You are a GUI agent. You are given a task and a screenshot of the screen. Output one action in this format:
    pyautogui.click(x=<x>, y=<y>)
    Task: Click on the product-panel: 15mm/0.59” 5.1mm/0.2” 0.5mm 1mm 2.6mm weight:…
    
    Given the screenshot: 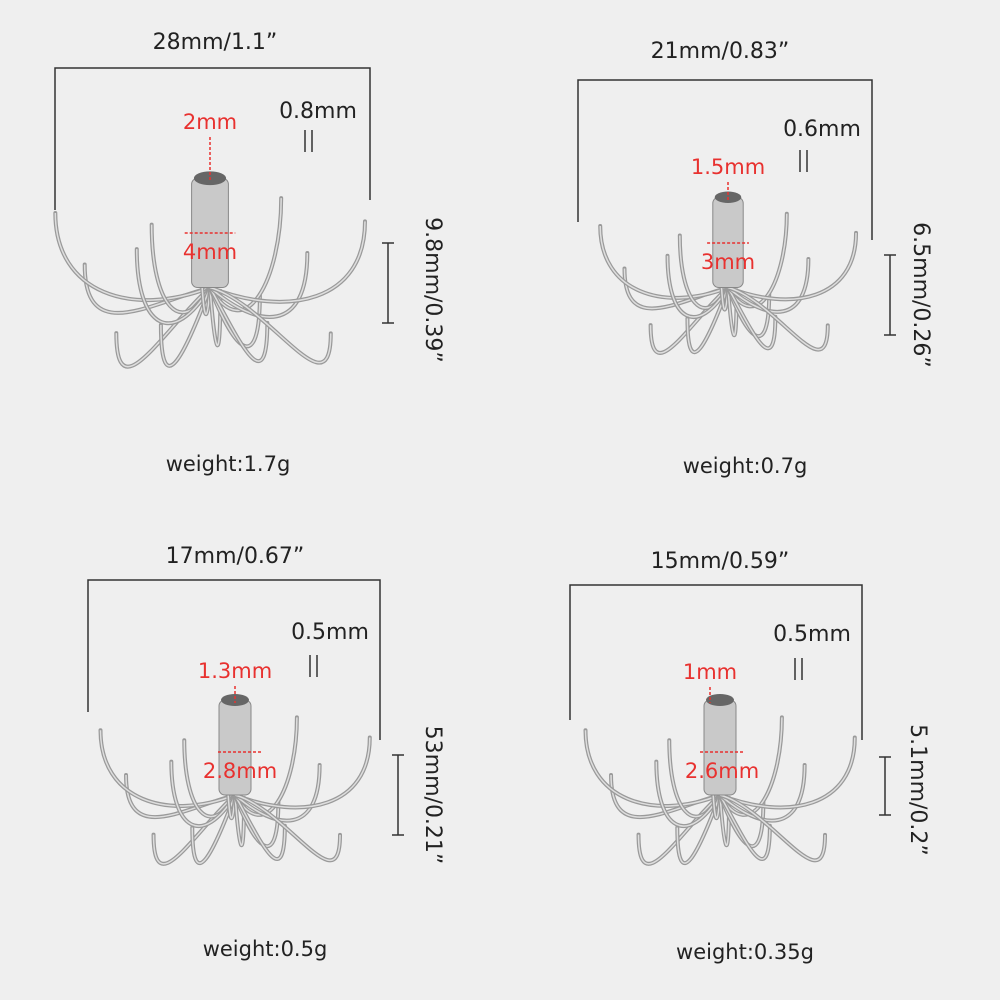 What is the action you would take?
    pyautogui.click(x=749, y=756)
    